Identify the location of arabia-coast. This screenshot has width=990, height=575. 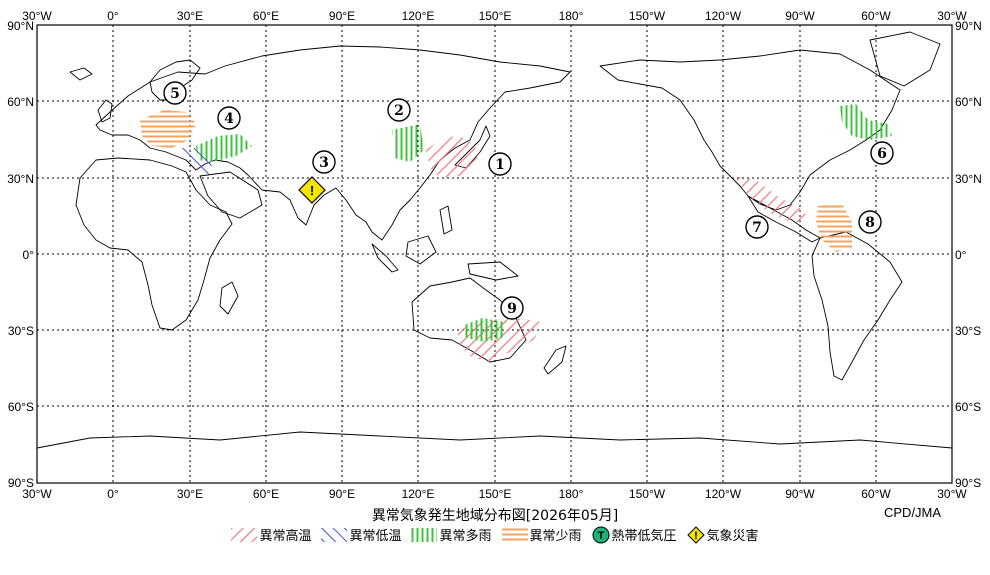
(231, 195).